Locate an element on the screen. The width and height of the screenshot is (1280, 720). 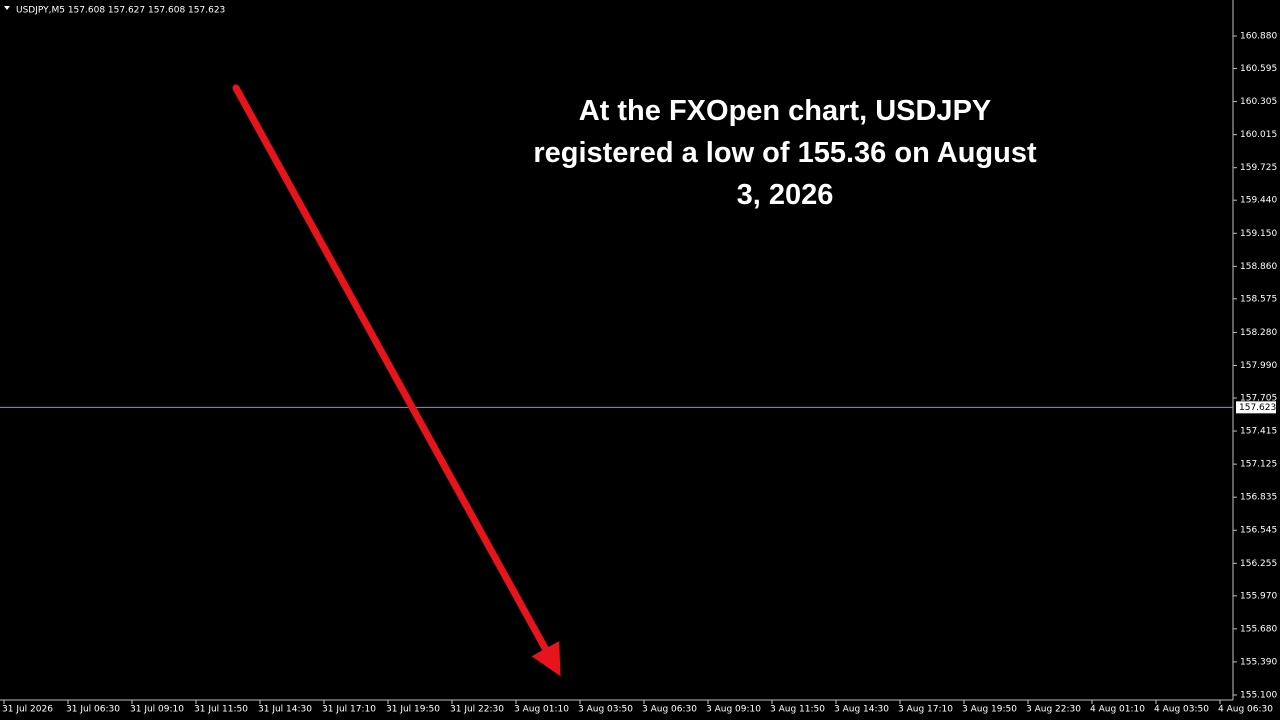
x-tick-label: 31 Jul 2026 is located at coordinates (27, 710).